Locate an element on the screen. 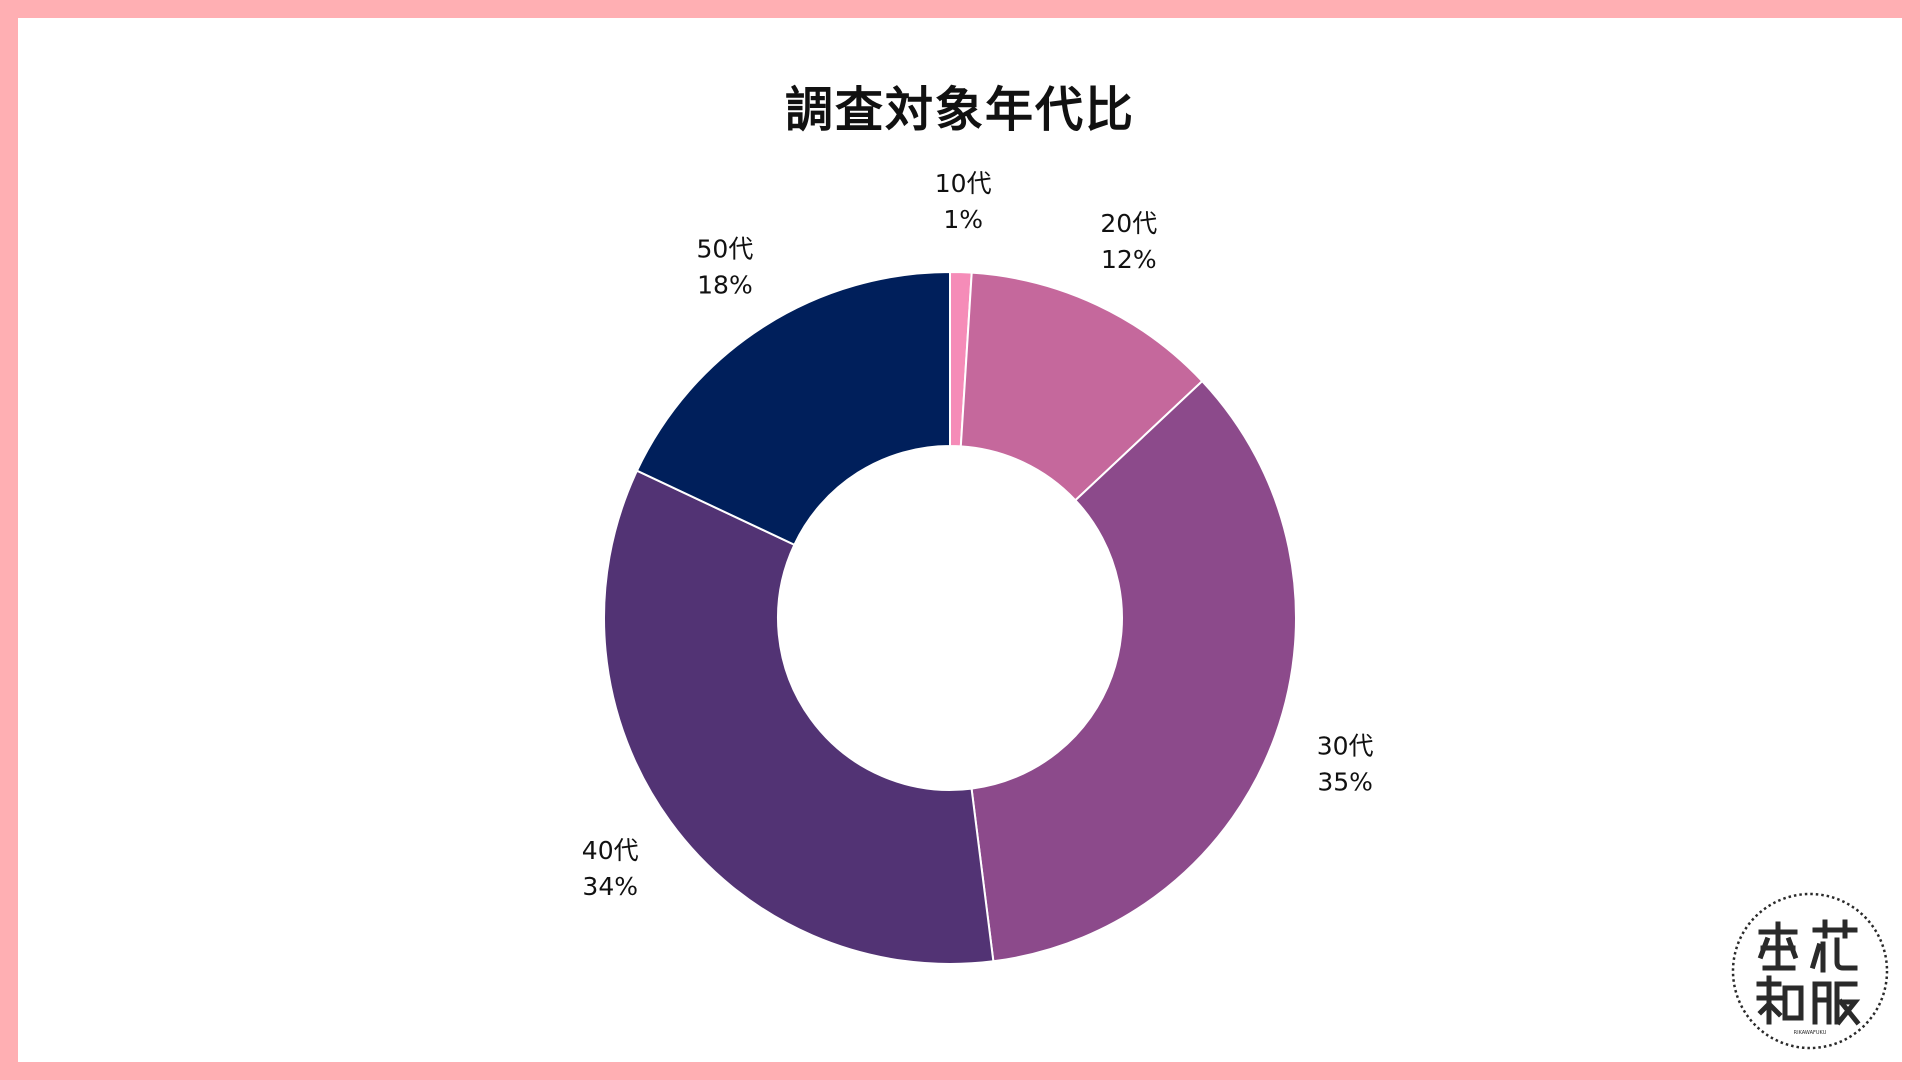  chart-title: 調査対象年代比 is located at coordinates (959, 110).